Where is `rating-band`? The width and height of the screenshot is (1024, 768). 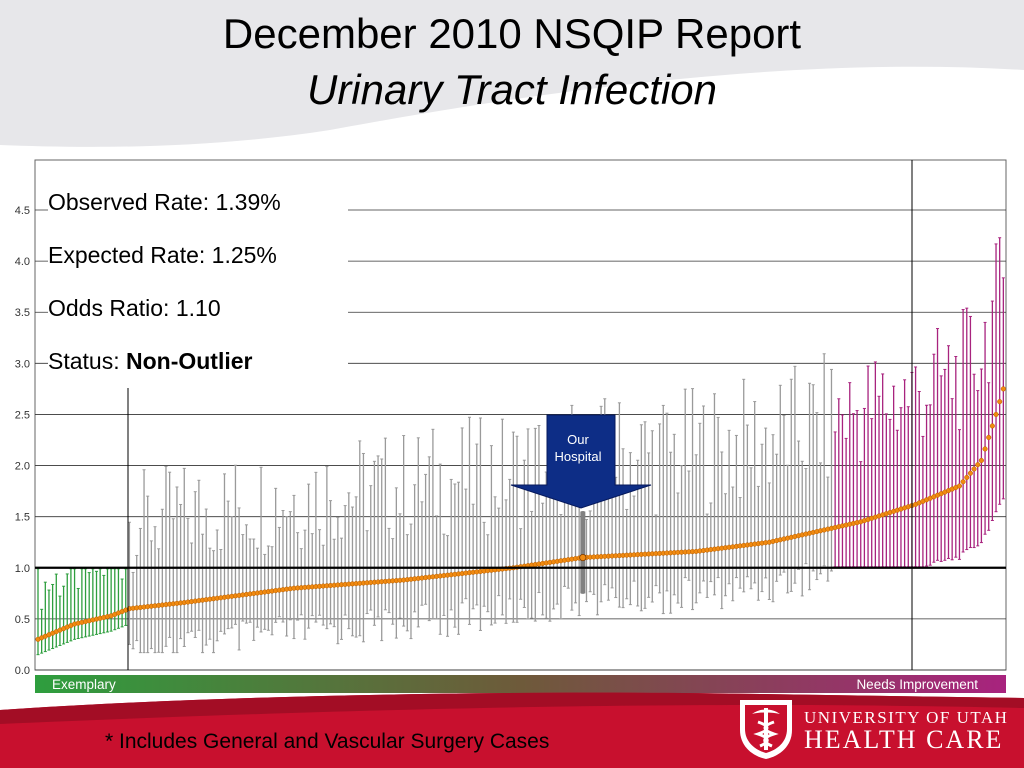
rating-band is located at coordinates (520, 684).